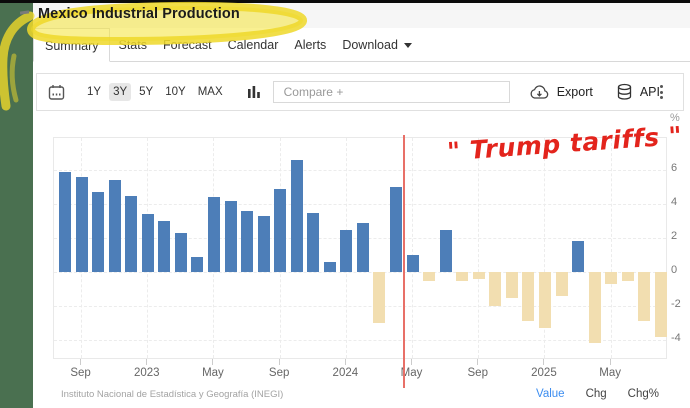 This screenshot has width=690, height=408. What do you see at coordinates (574, 92) in the screenshot?
I see `export-label: Export` at bounding box center [574, 92].